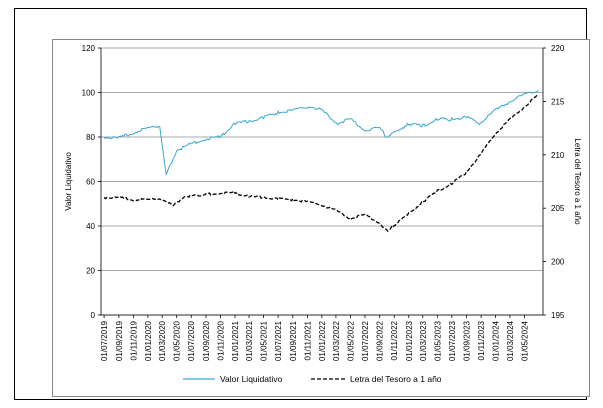  I want to click on x-tick-label: 01/03/2023, so click(423, 340).